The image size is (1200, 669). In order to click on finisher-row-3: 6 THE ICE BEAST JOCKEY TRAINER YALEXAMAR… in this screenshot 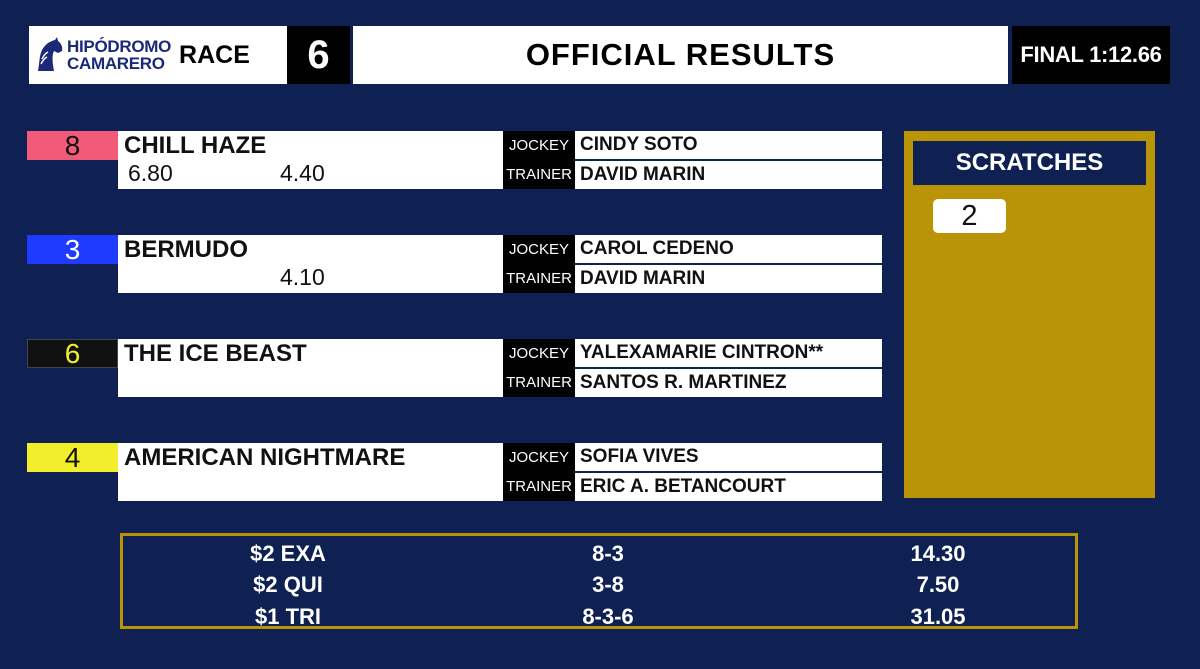, I will do `click(454, 367)`.